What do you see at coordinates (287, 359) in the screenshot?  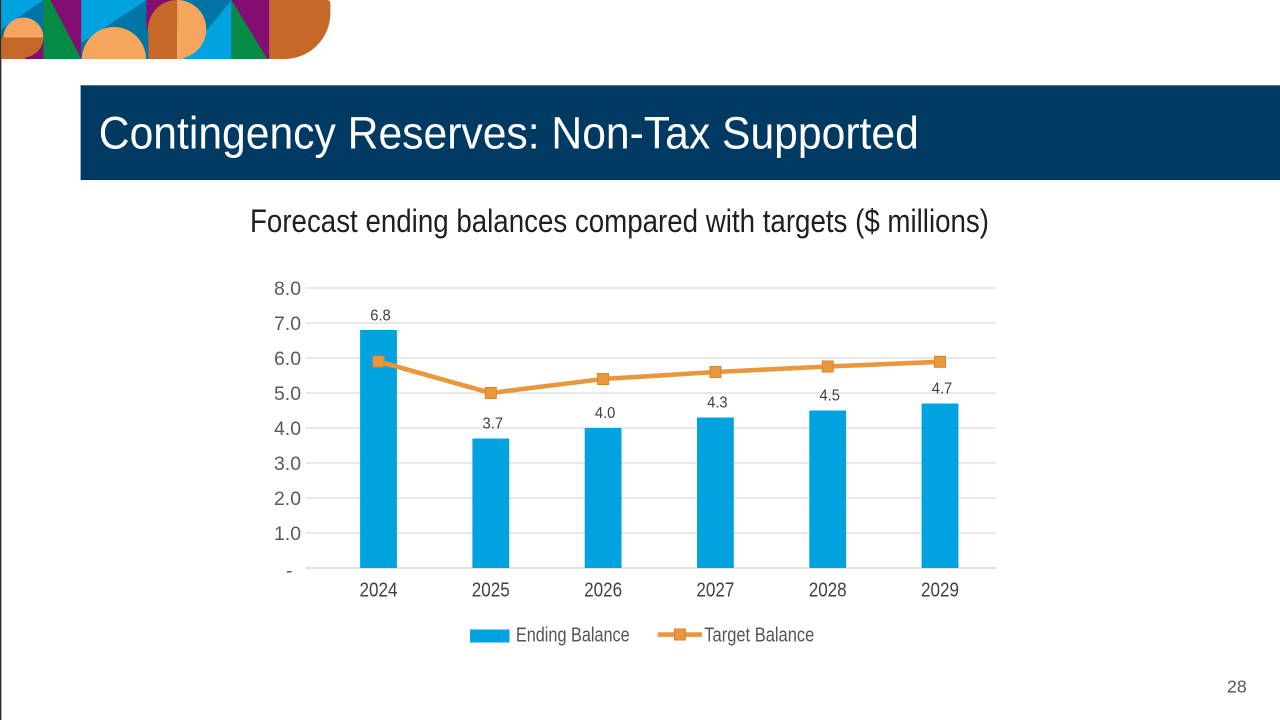 I see `svg-text: 6.0` at bounding box center [287, 359].